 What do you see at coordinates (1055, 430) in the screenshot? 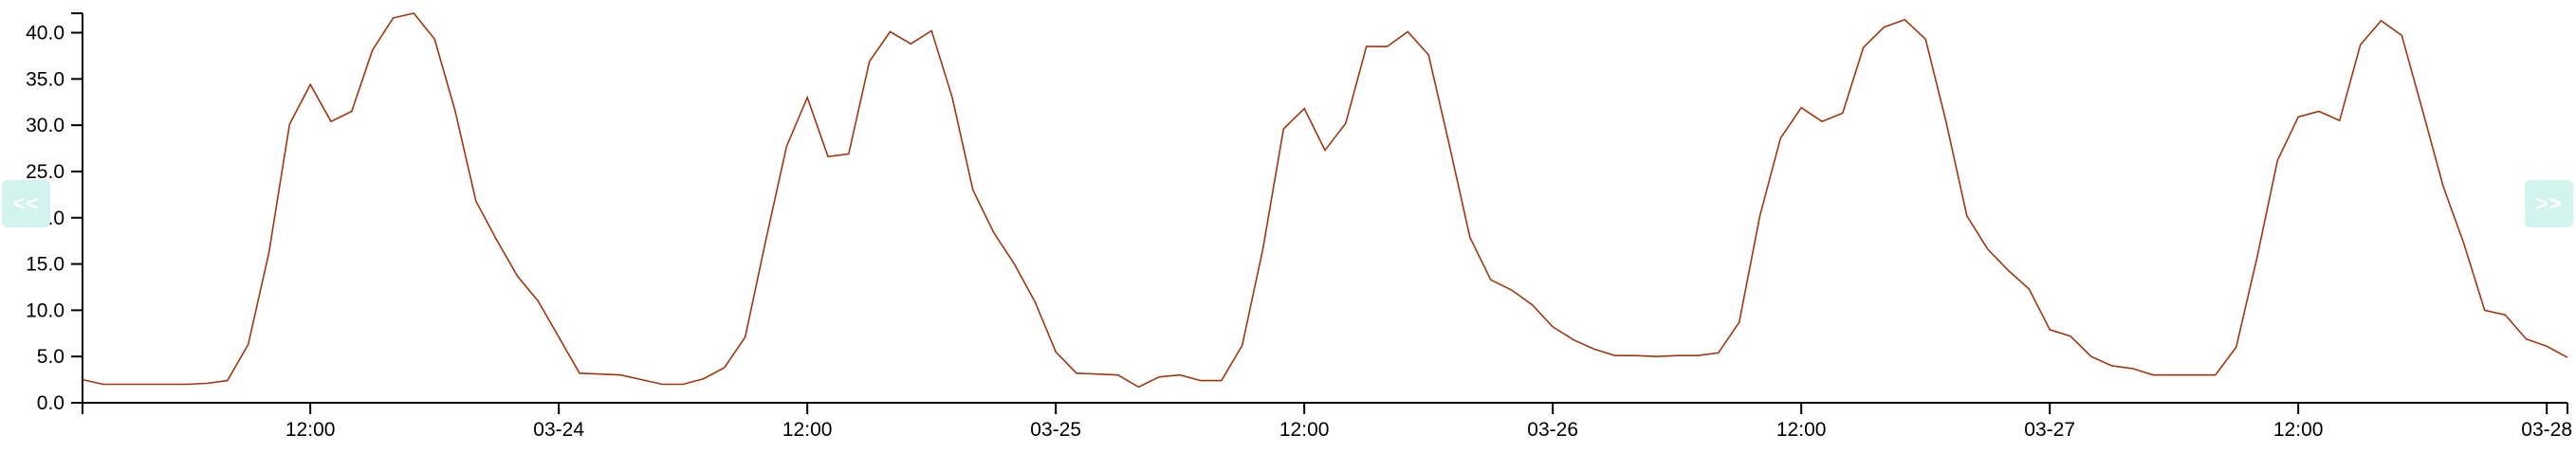
I see `x-tick-label: 03-25` at bounding box center [1055, 430].